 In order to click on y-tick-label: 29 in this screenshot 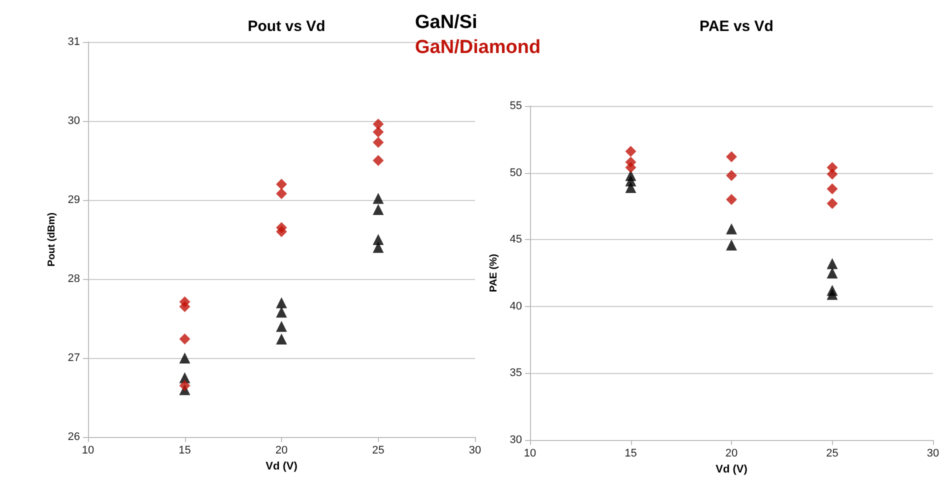, I will do `click(74, 200)`.